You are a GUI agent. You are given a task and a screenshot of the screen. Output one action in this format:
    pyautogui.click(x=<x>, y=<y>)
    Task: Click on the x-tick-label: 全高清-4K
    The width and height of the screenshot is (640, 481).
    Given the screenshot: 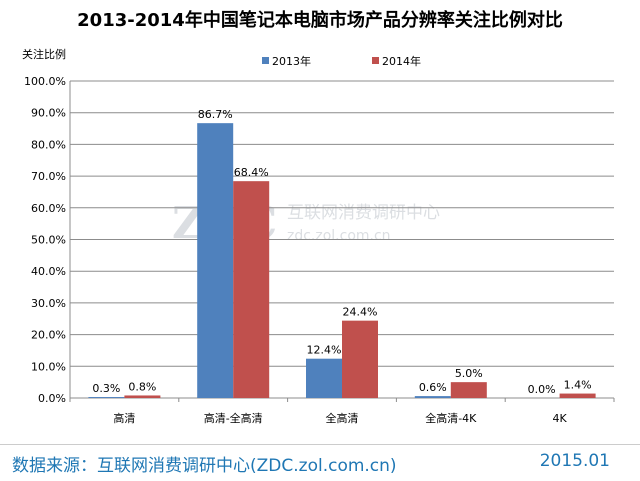 What is the action you would take?
    pyautogui.click(x=451, y=418)
    